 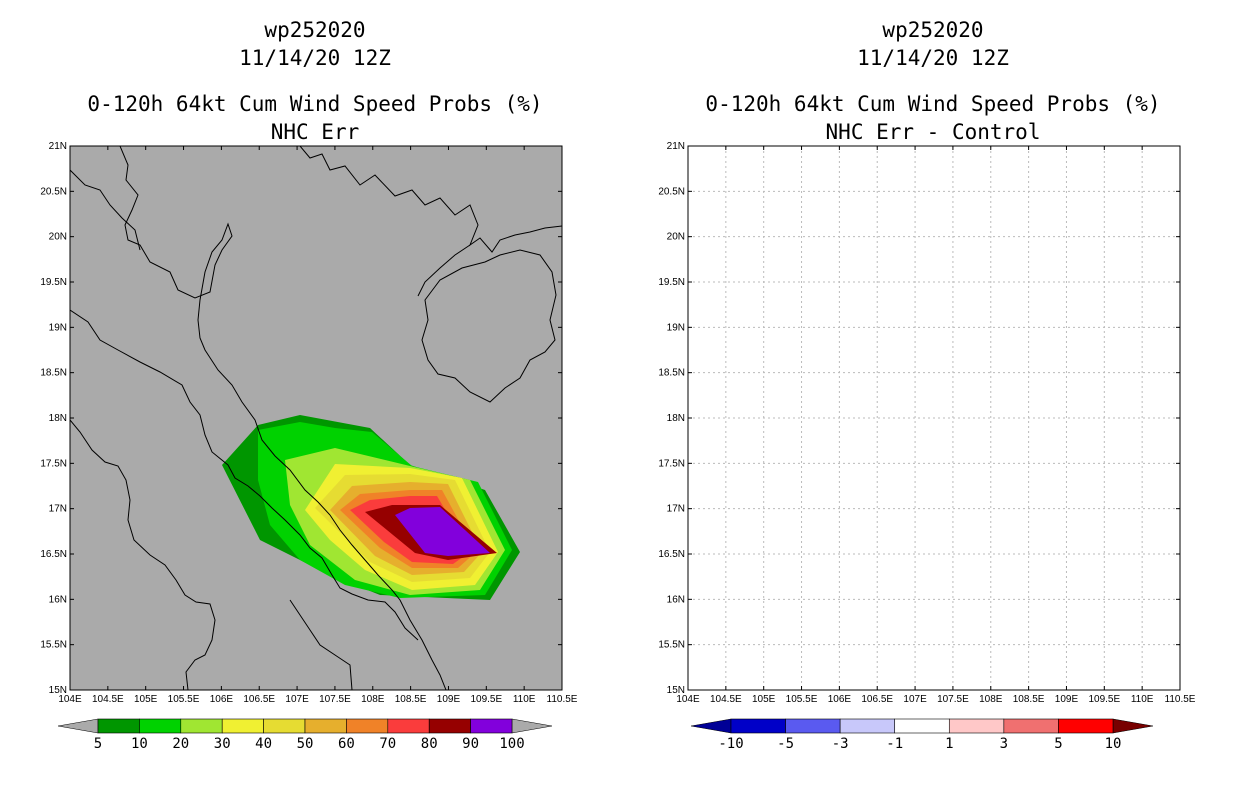 What do you see at coordinates (711, 726) in the screenshot?
I see `right-cbar-left-arrow` at bounding box center [711, 726].